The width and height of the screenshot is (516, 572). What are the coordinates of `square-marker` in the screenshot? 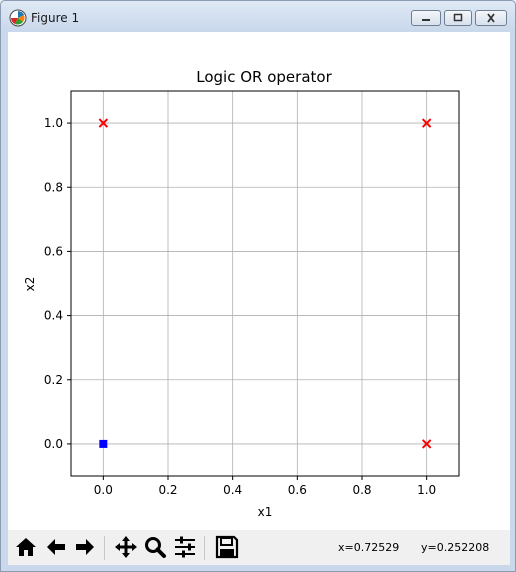 It's located at (103, 443).